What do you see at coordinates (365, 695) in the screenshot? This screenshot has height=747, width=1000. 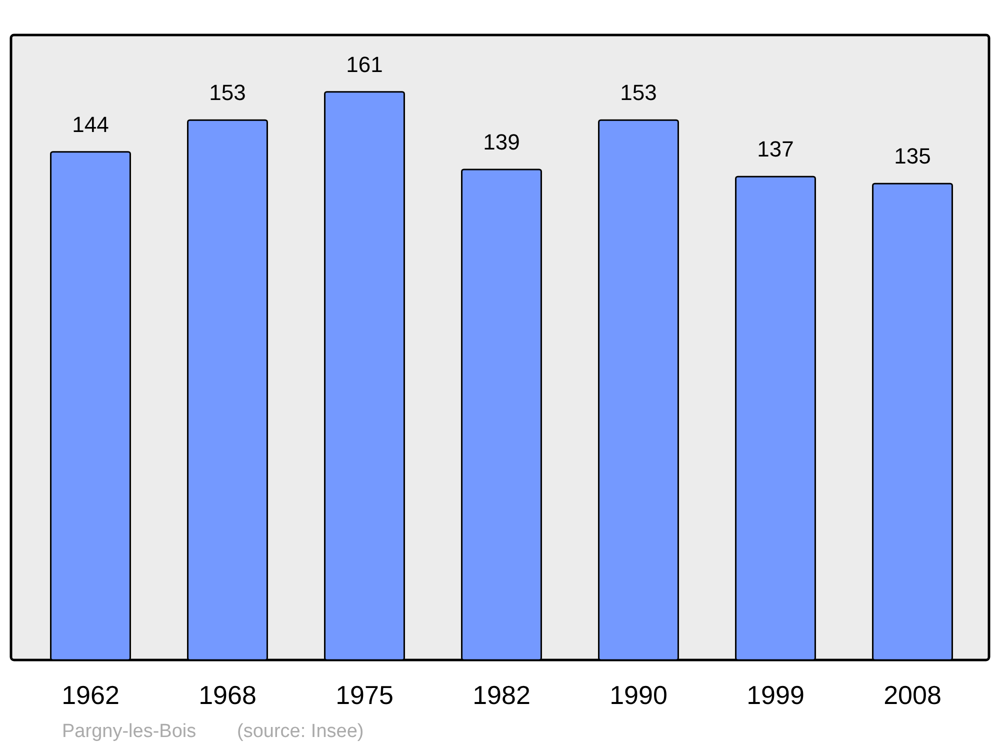 I see `x-tick-label: 1975` at bounding box center [365, 695].